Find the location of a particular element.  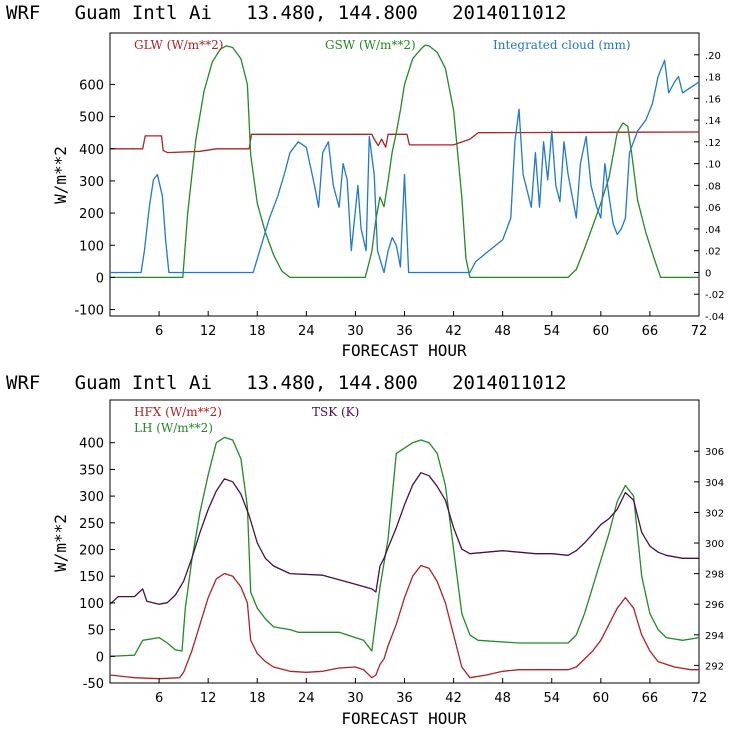

y-tick-label: 50 is located at coordinates (95, 631).